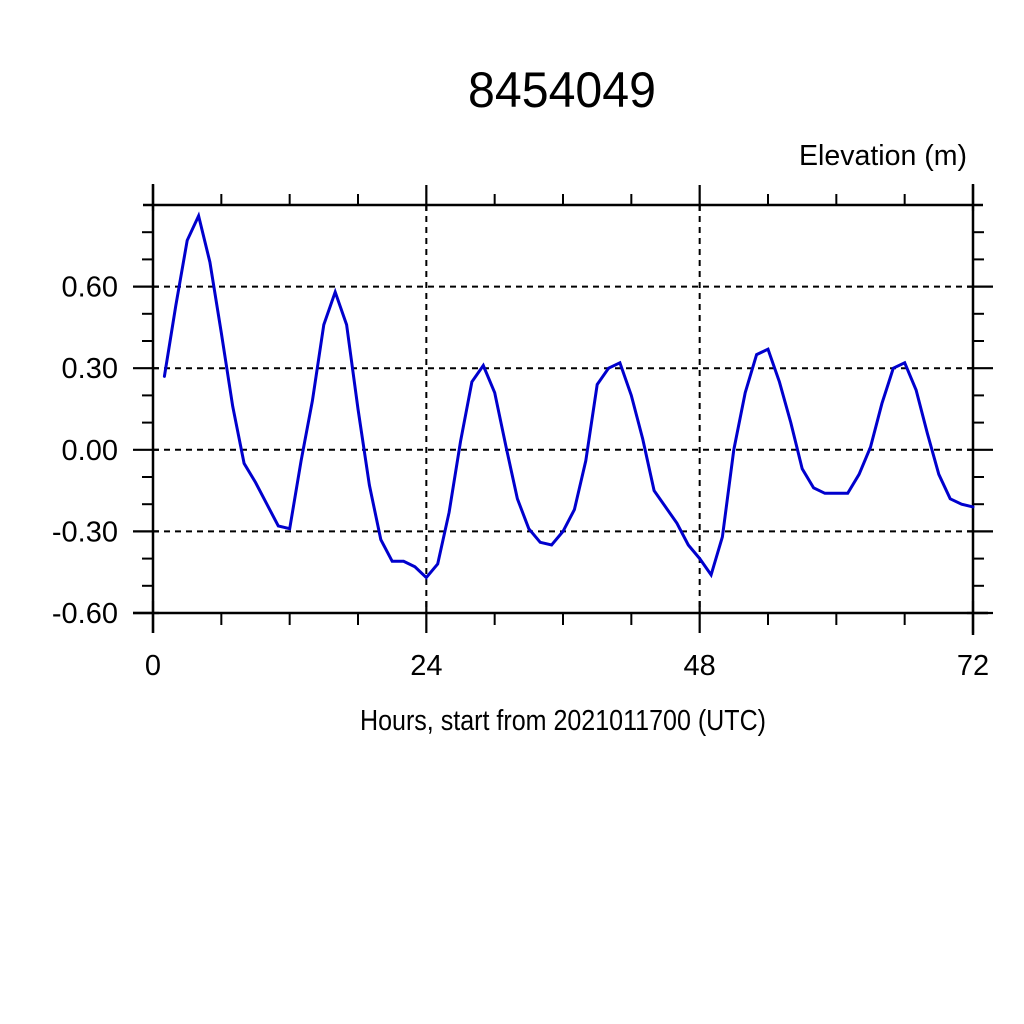 This screenshot has width=1024, height=1024. Describe the element at coordinates (700, 666) in the screenshot. I see `x-tick-label: 48` at that location.